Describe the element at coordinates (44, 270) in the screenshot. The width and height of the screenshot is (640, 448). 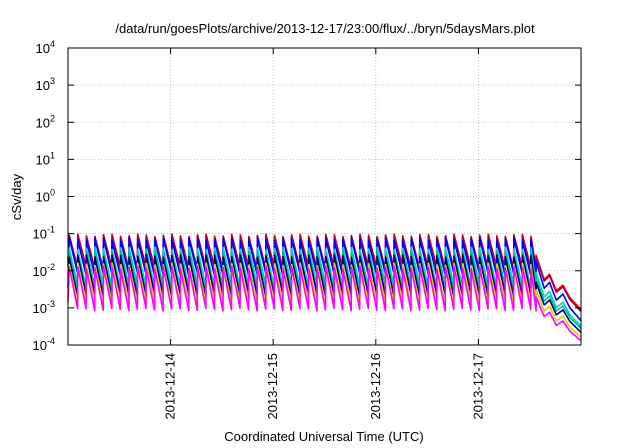
I see `y-tick-label: 10⁻²` at that location.